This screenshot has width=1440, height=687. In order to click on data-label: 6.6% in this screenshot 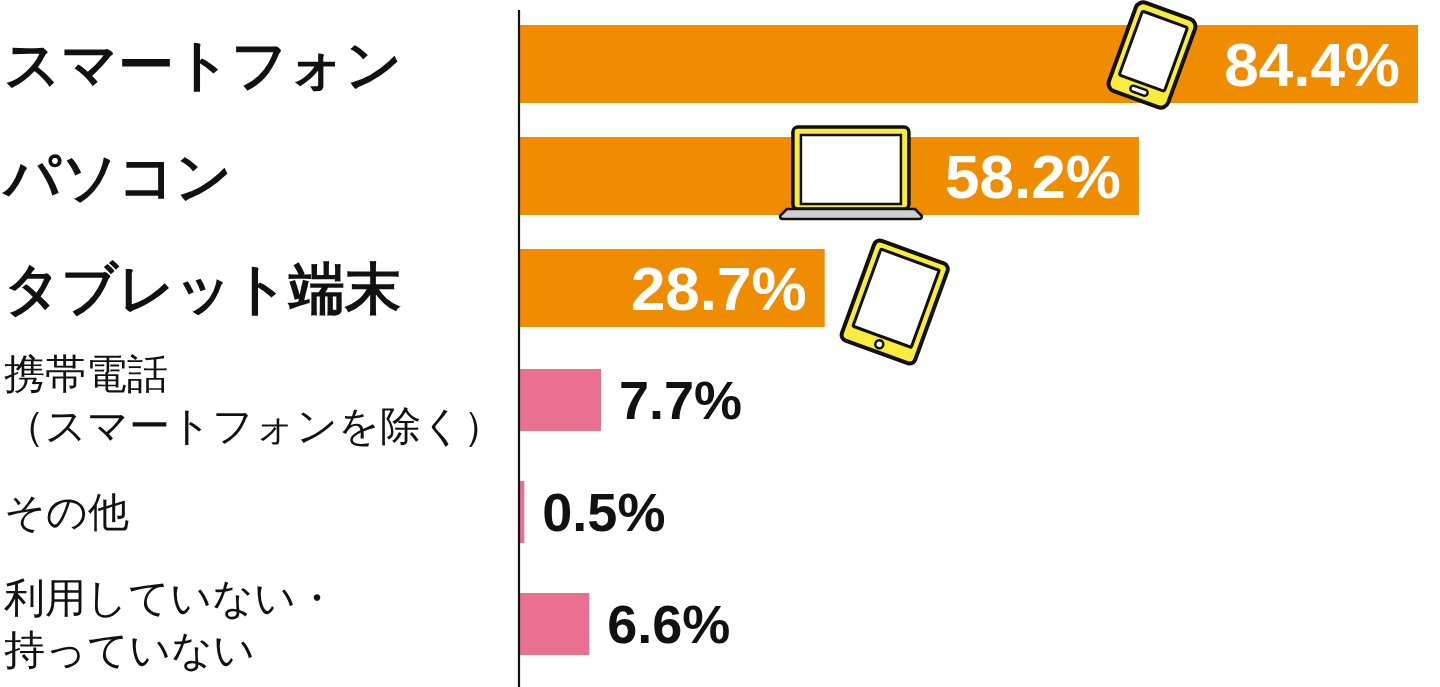, I will do `click(669, 624)`.